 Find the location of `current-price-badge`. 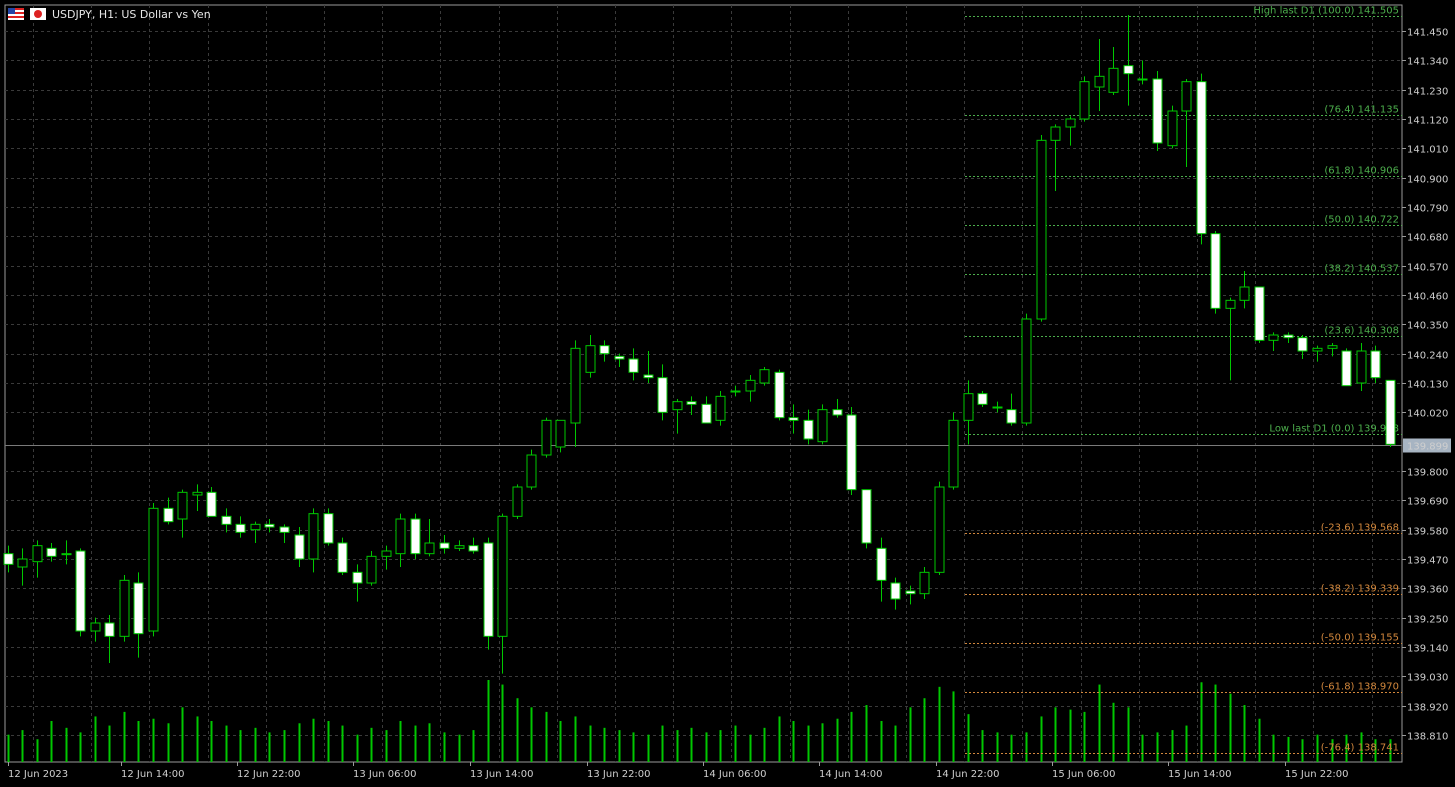

current-price-badge is located at coordinates (1427, 445).